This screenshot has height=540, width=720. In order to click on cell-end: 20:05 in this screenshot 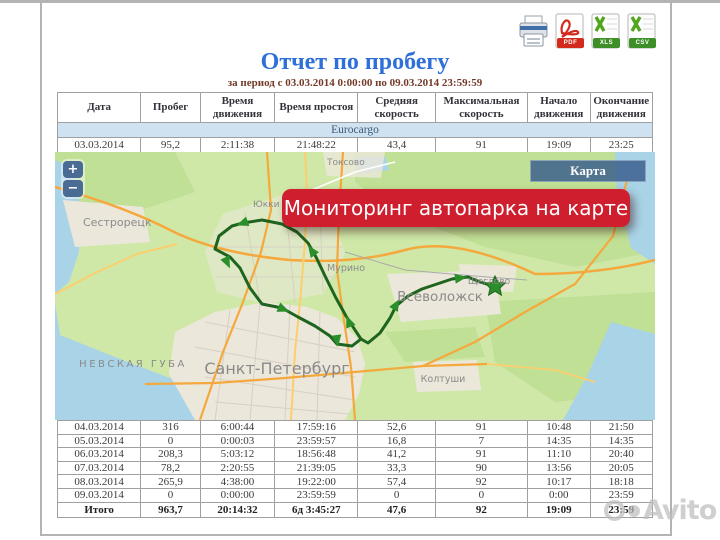, I will do `click(621, 468)`.